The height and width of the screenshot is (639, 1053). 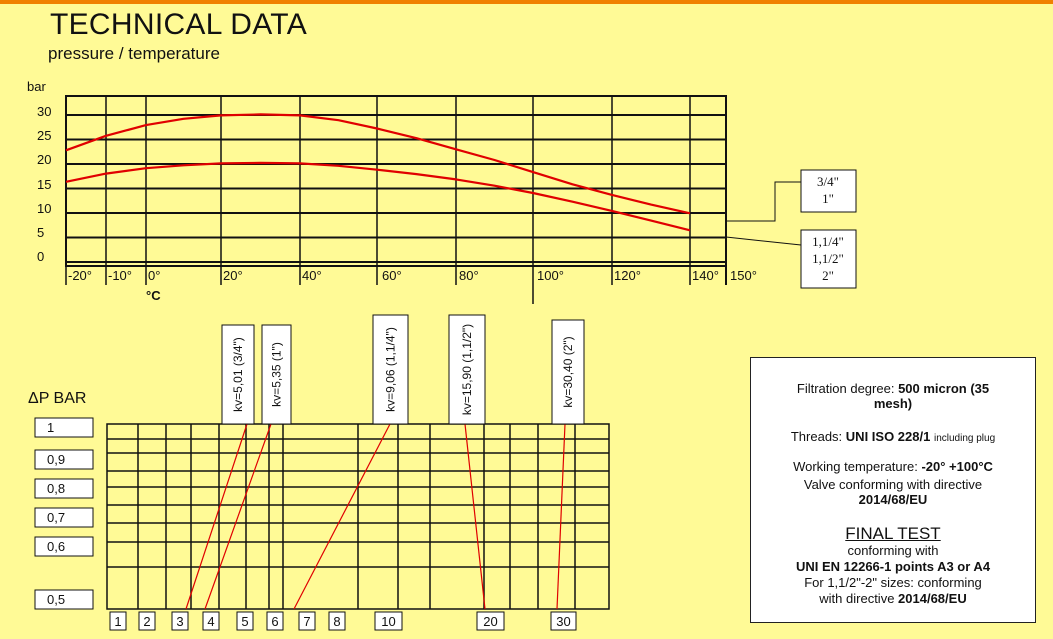 I want to click on dp-x-tick-label: 8, so click(x=336, y=621).